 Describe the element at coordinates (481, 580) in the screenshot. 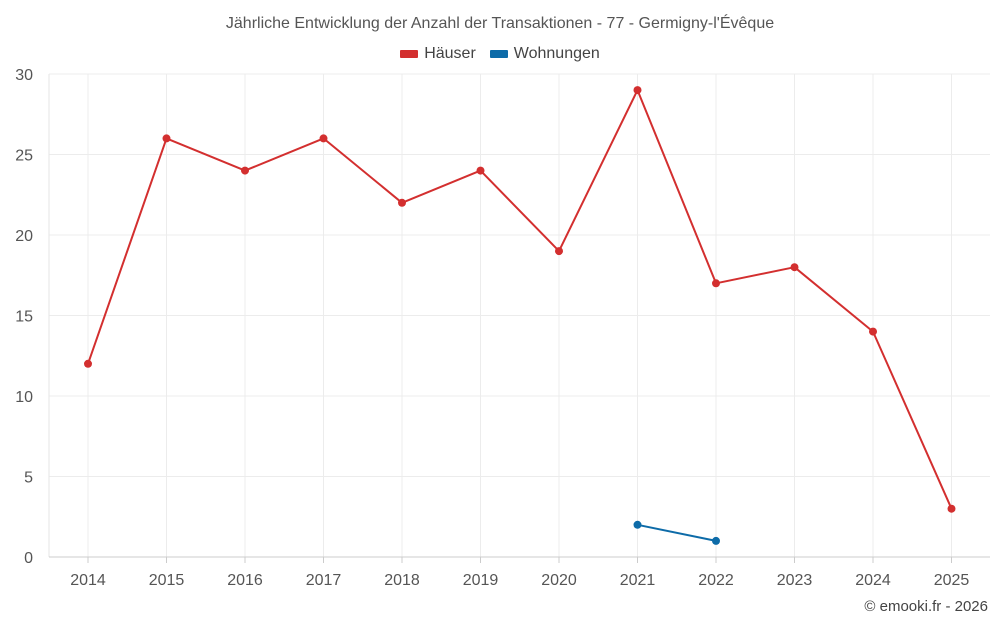

I see `x-tick-label: 2019` at that location.